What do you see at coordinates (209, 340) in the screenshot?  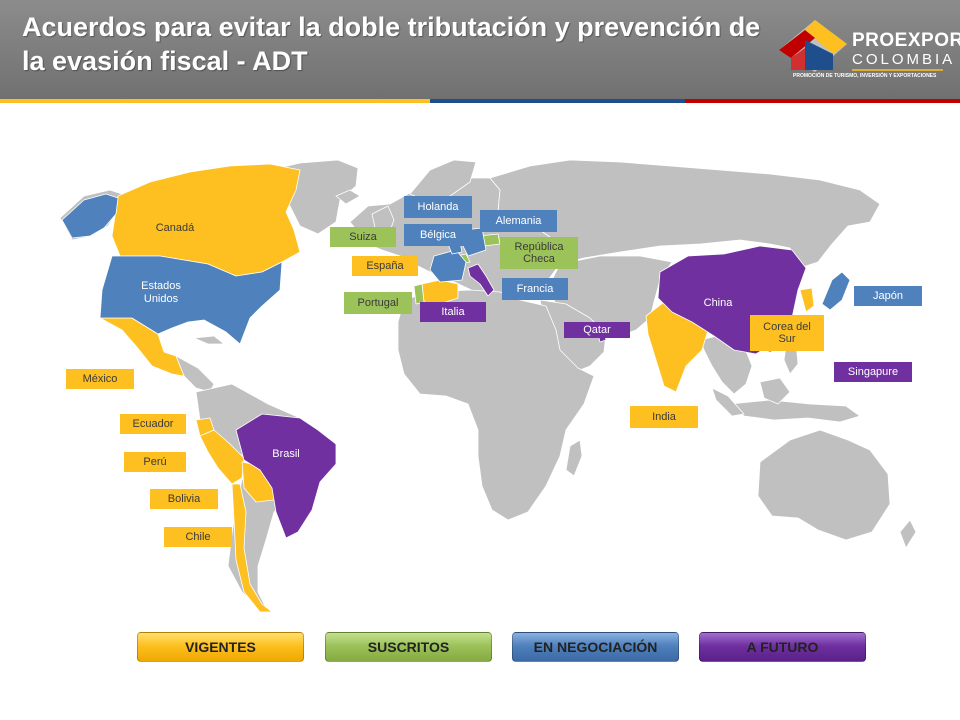 I see `land-cuba` at bounding box center [209, 340].